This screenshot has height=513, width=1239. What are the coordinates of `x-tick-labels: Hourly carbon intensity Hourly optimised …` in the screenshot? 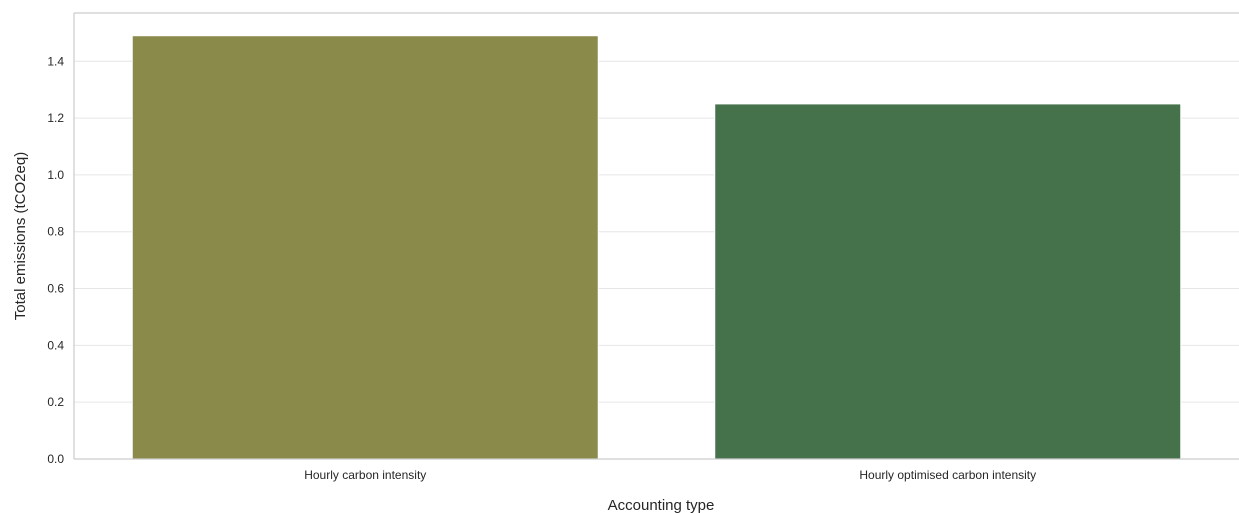 It's located at (670, 475).